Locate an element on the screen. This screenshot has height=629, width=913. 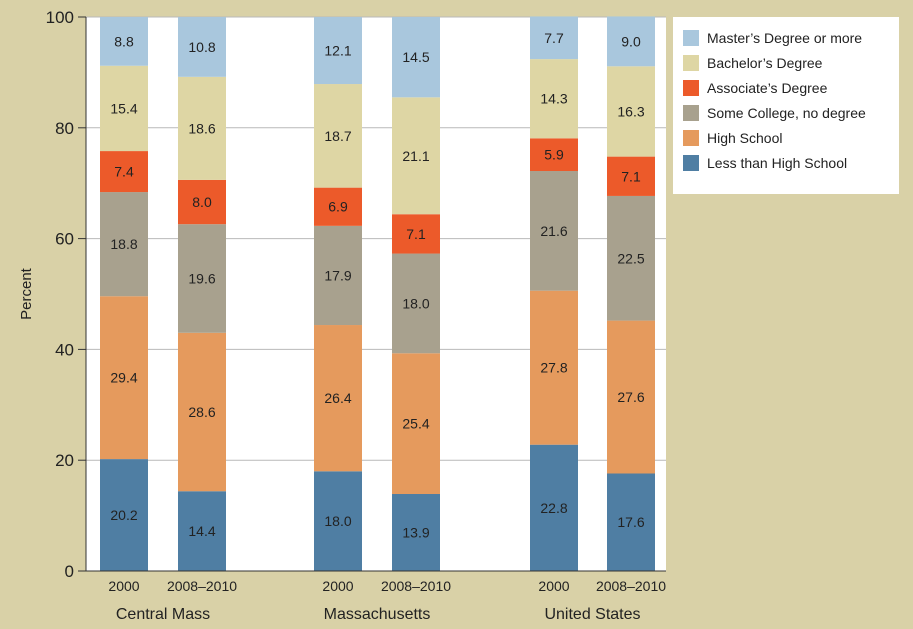
y-tick-label: 0 is located at coordinates (69, 571).